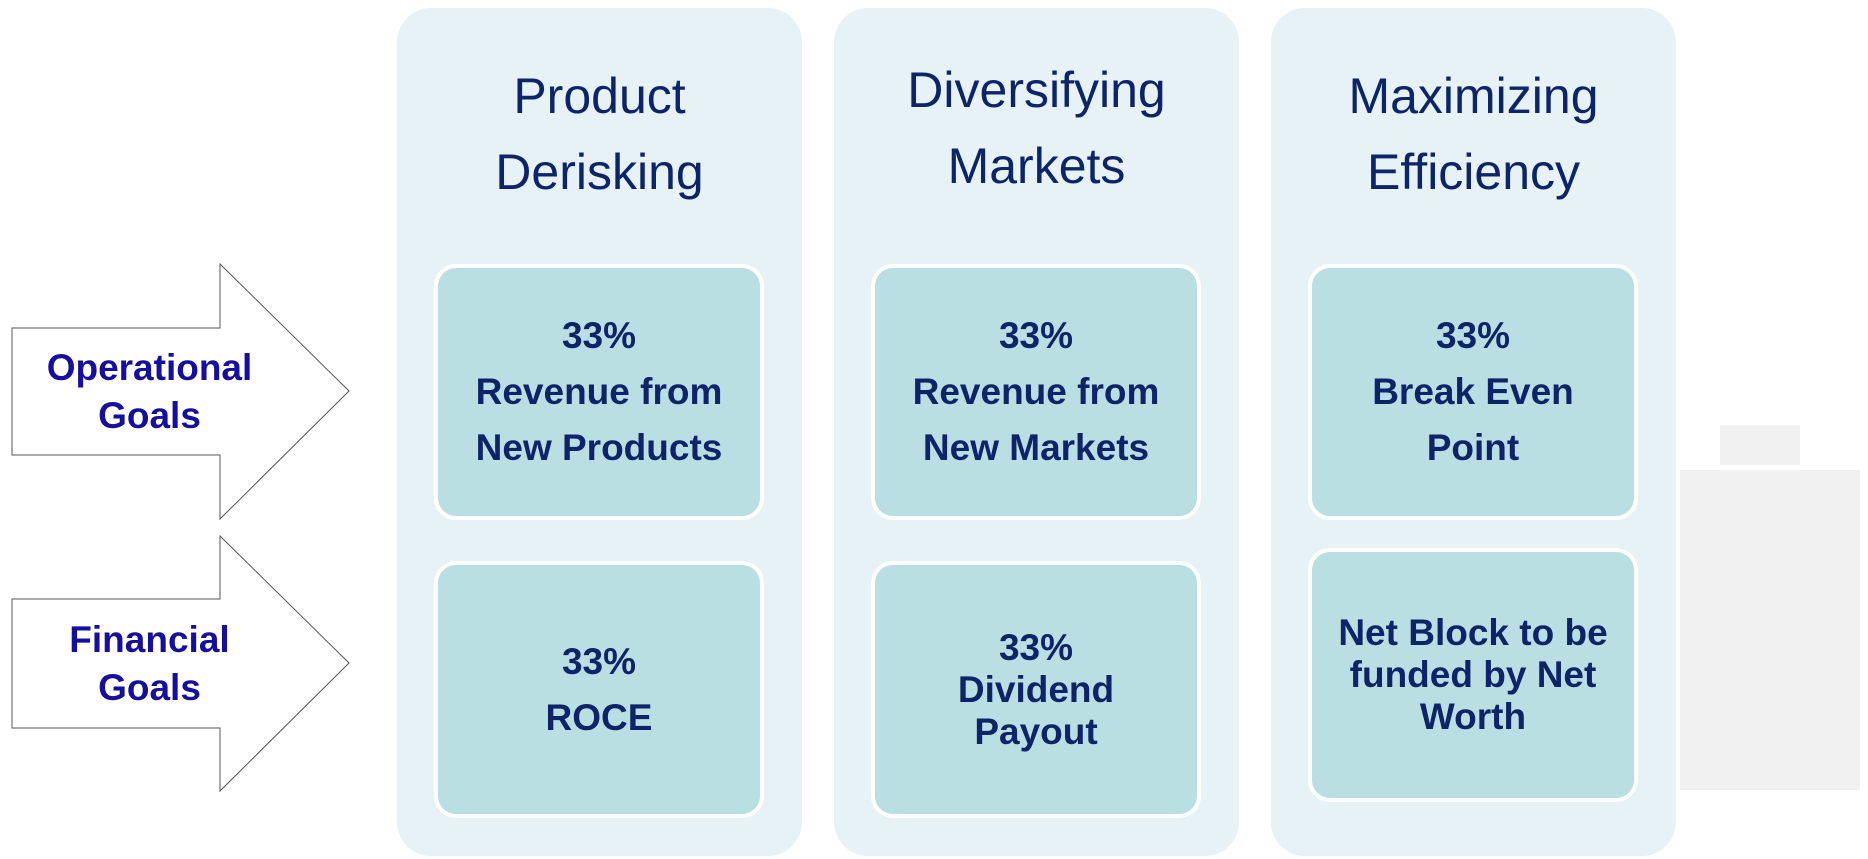  What do you see at coordinates (1473, 716) in the screenshot?
I see `text-line: Worth` at bounding box center [1473, 716].